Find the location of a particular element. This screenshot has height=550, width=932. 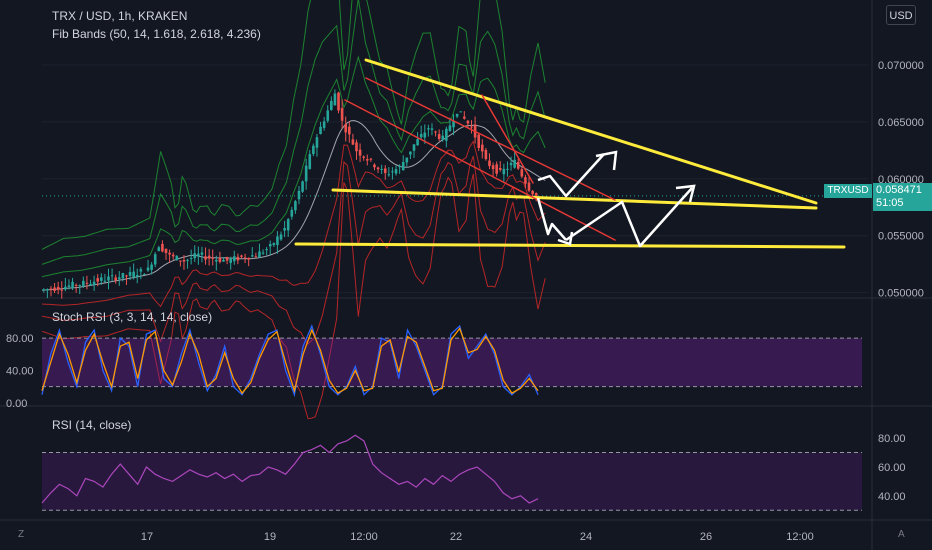

auto-scale-button: A is located at coordinates (901, 534).